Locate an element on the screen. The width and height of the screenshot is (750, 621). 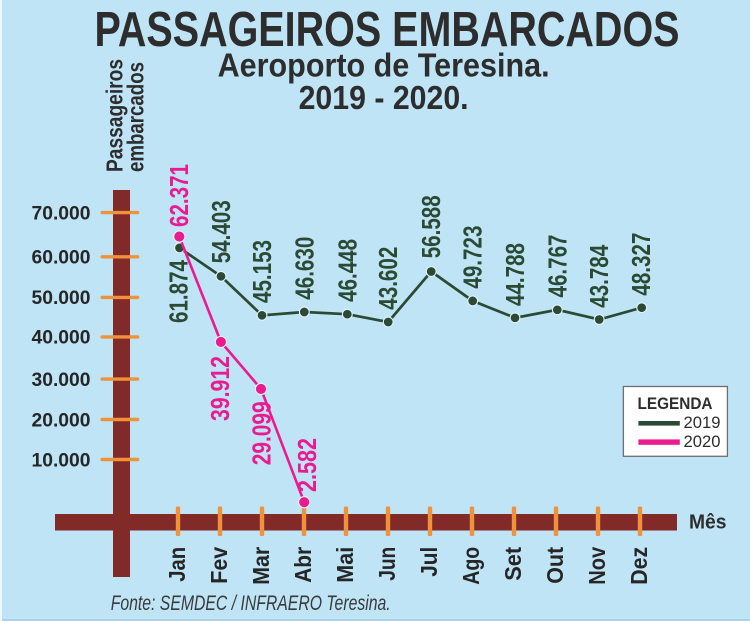
svg-text:Fonte: SEMDEC / INFRAERO Teres: Fonte: SEMDEC / INFRAERO Teresina. is located at coordinates (251, 603).